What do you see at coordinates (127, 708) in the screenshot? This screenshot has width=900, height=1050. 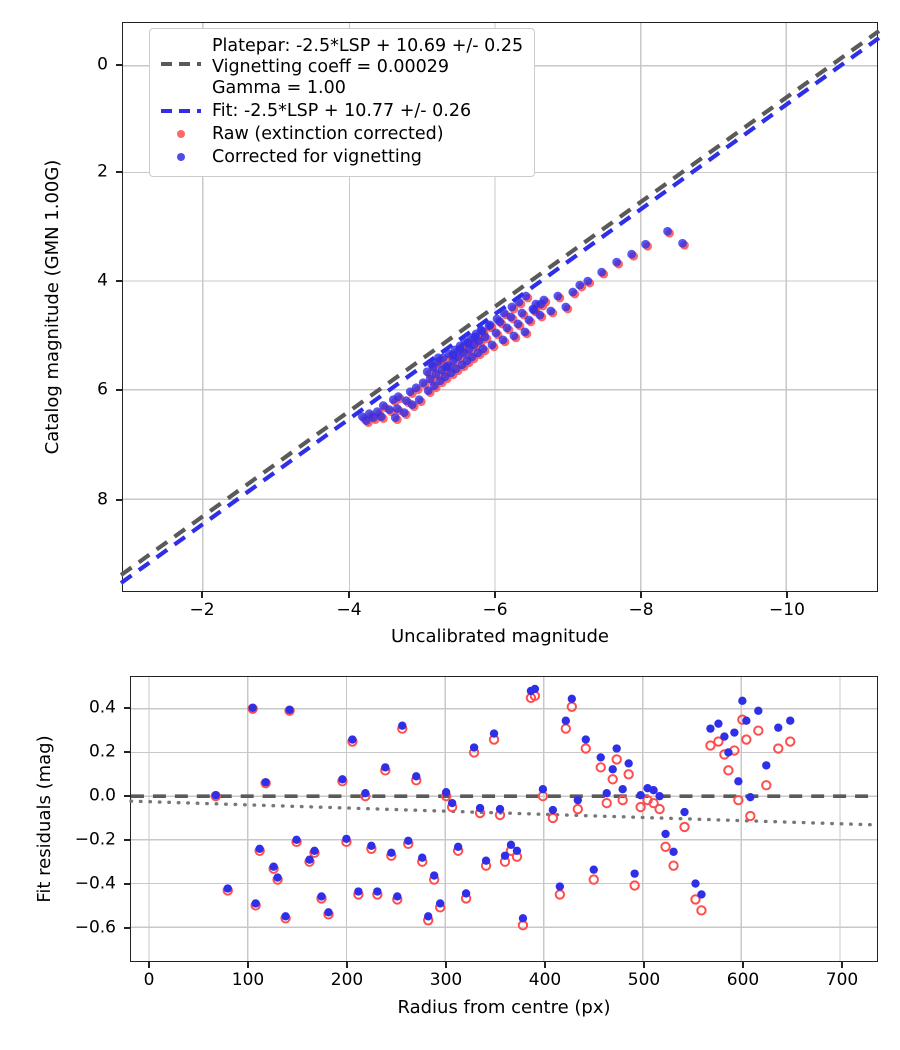 I see `bottom-ytick-mark-p04` at bounding box center [127, 708].